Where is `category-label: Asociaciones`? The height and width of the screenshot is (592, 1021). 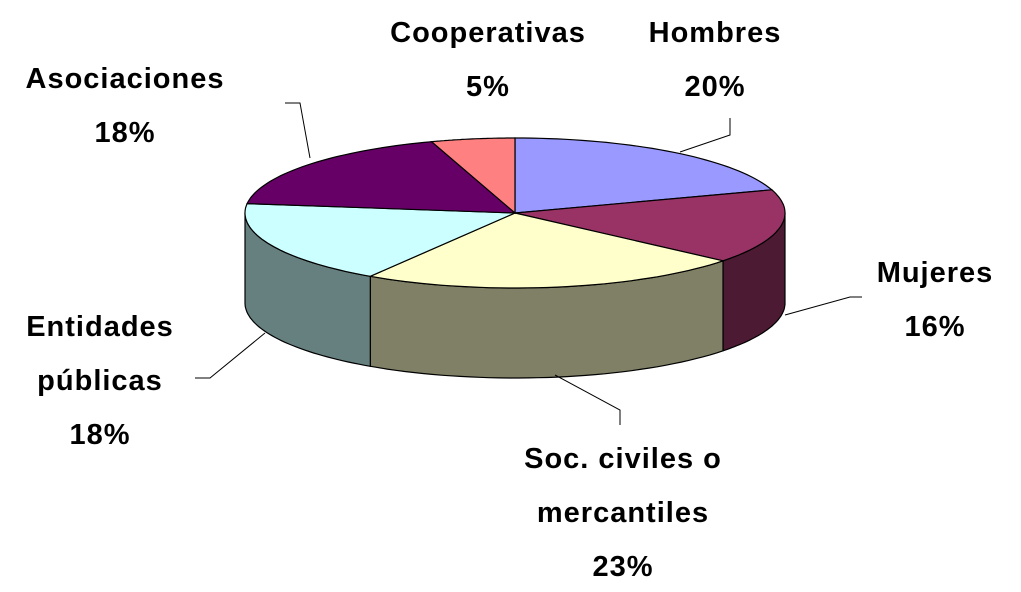
category-label: Asociaciones is located at coordinates (125, 79).